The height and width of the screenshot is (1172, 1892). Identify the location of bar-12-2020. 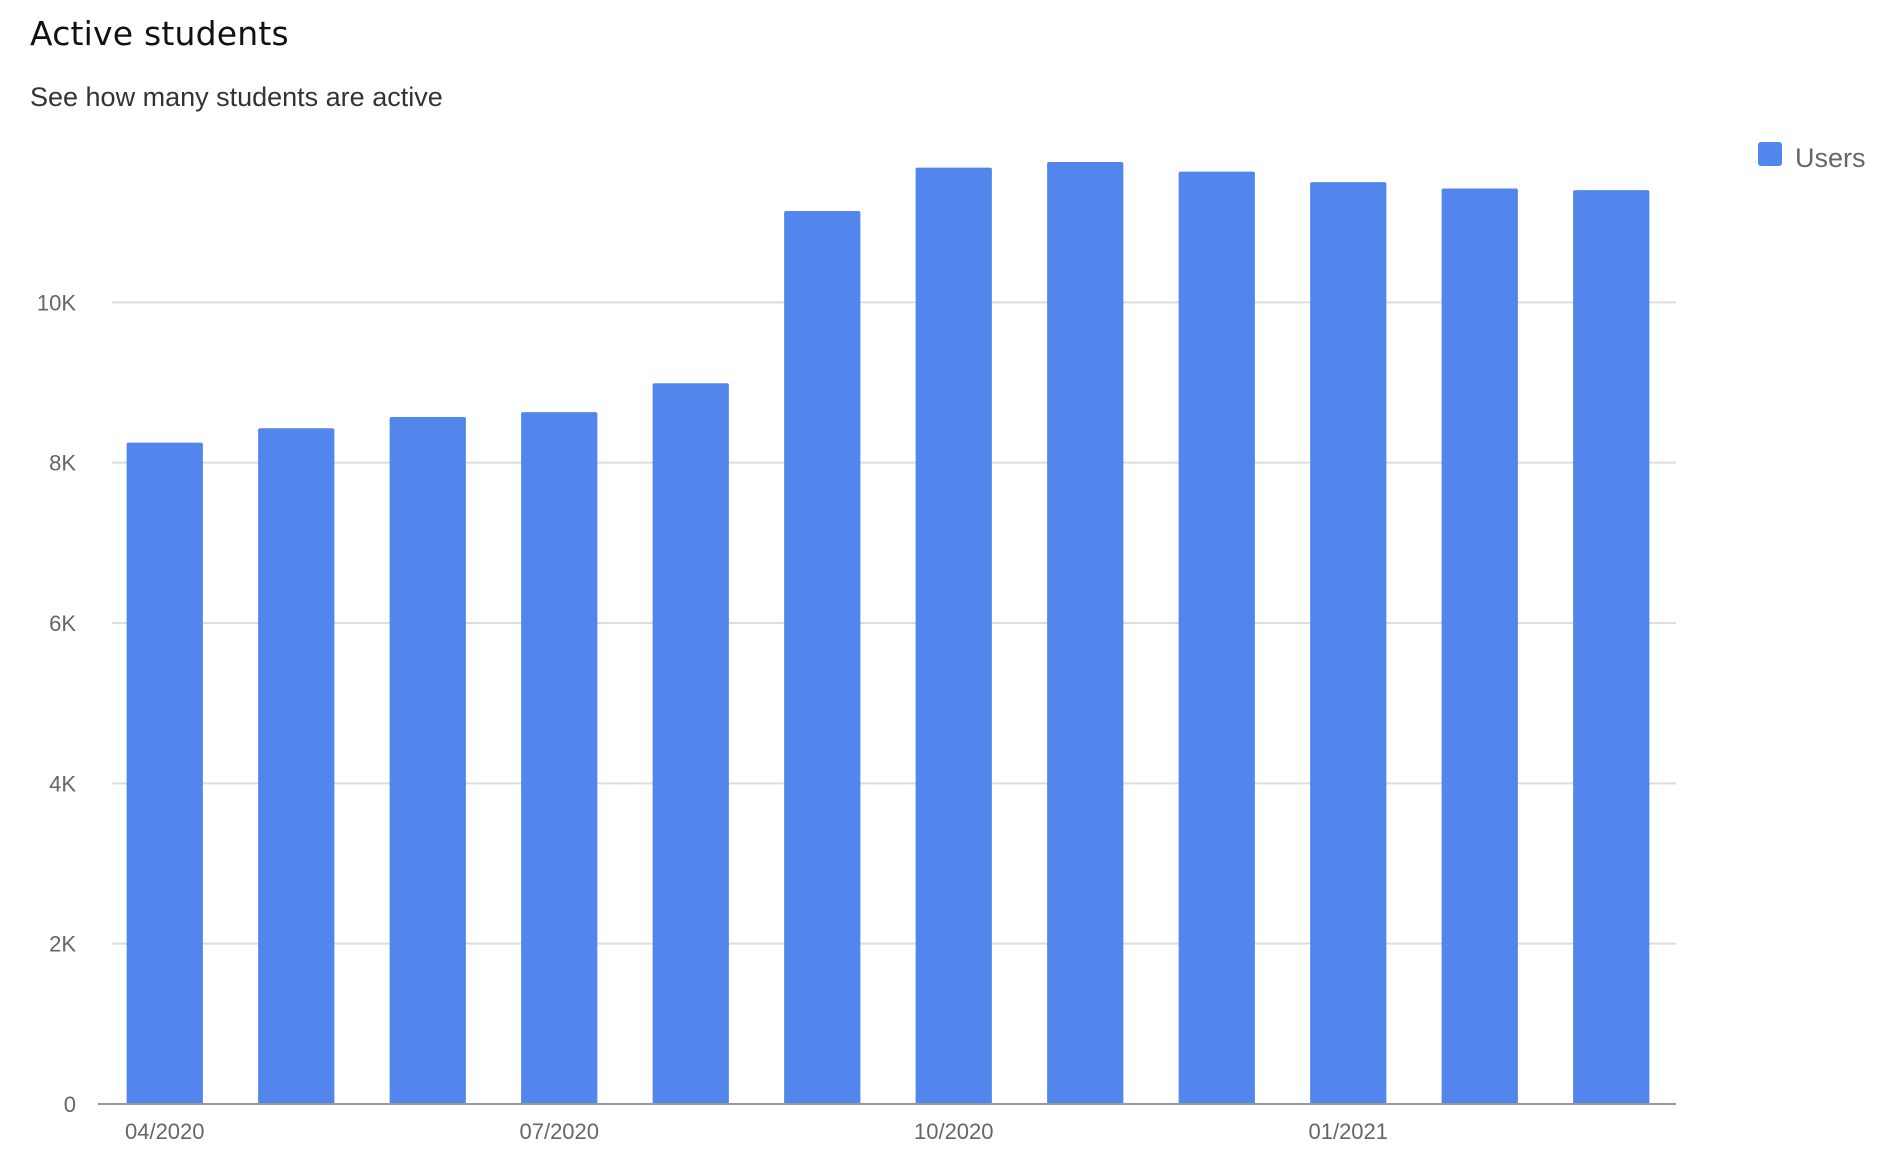
(1216, 637).